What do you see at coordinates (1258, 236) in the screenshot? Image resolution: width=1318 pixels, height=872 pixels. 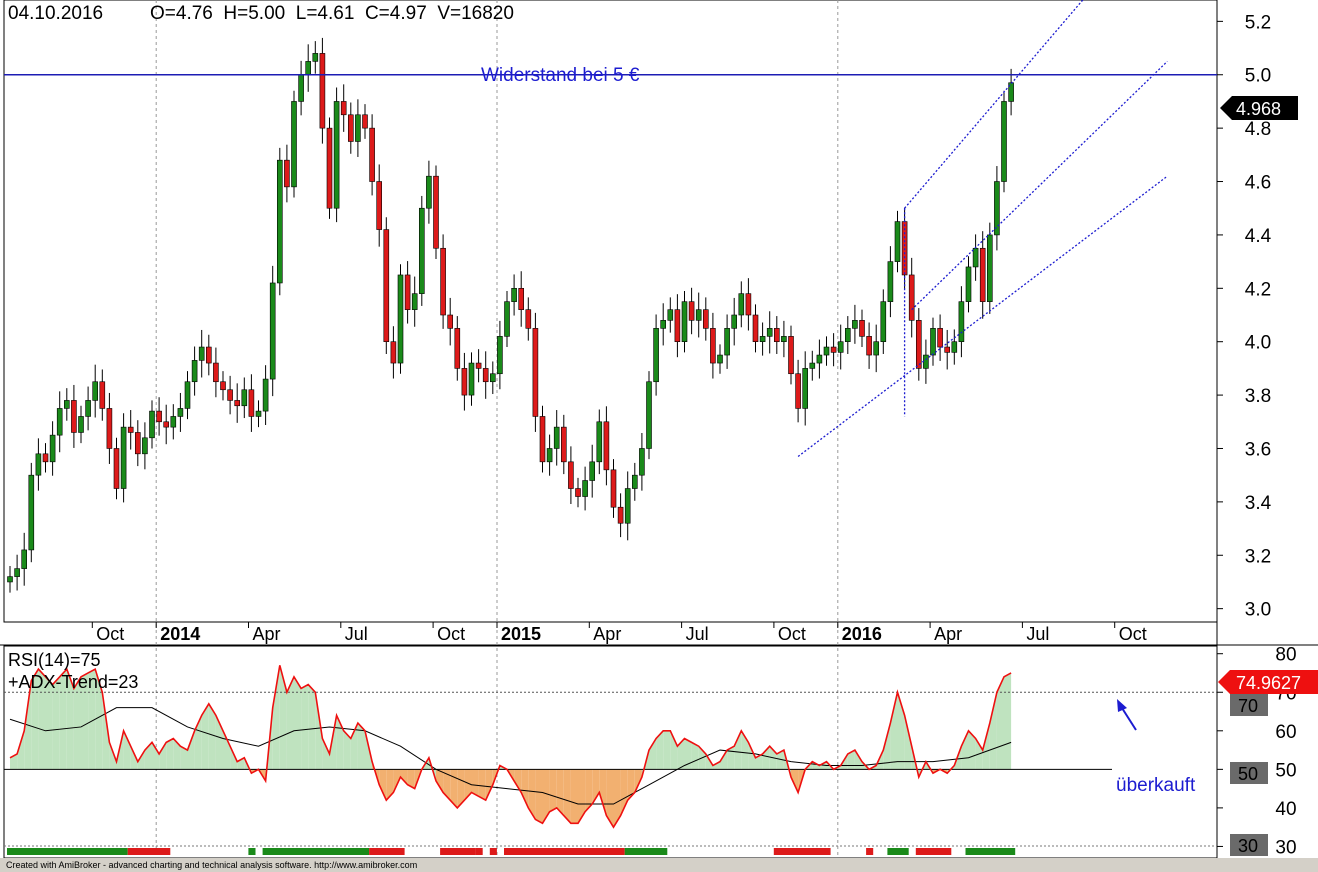 I see `price-tick-label: 4.4` at bounding box center [1258, 236].